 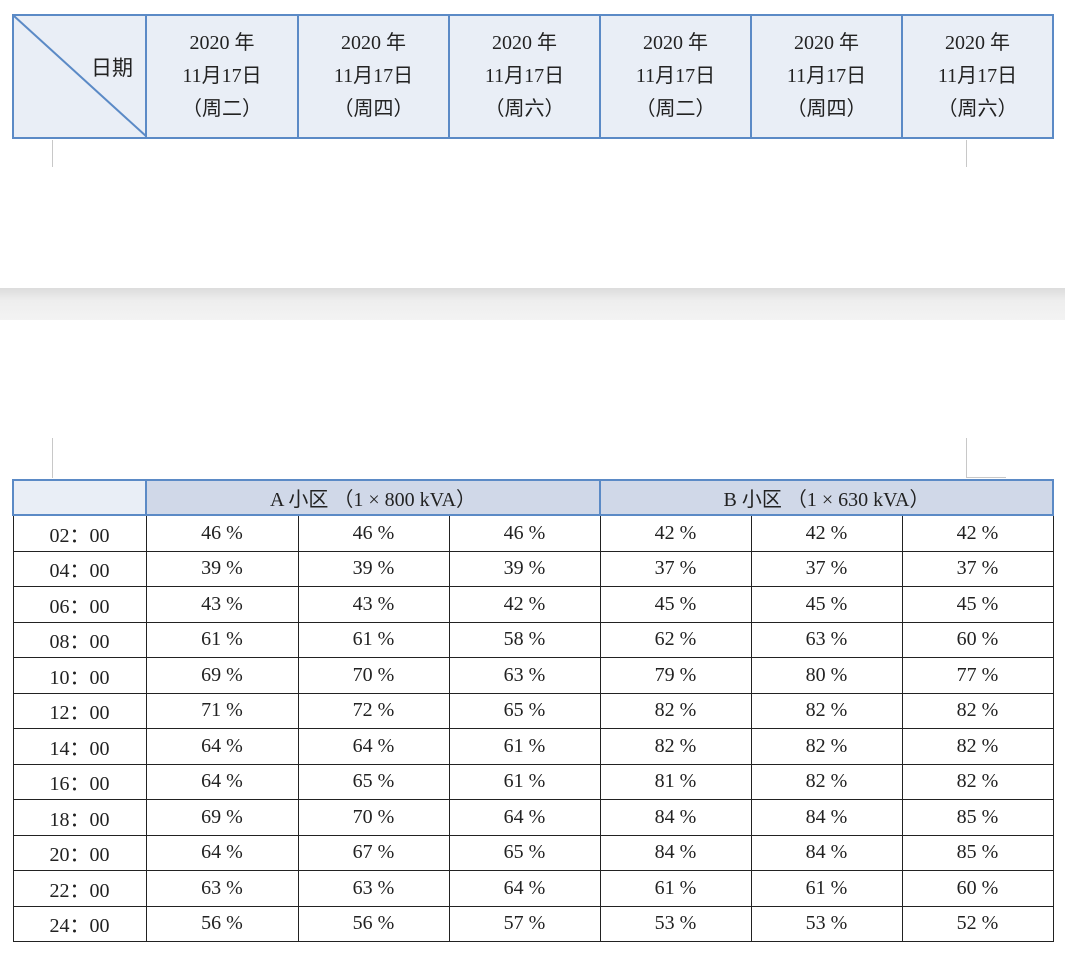 I want to click on data-row: 10：00 69 % 70 % 63 % 79 % 80 % 77 %, so click(x=533, y=675).